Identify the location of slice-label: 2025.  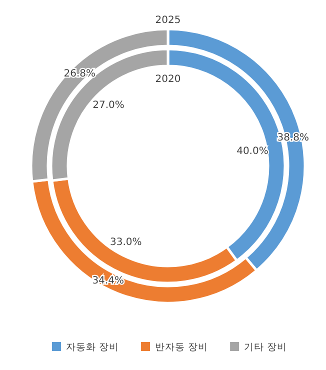
(168, 20).